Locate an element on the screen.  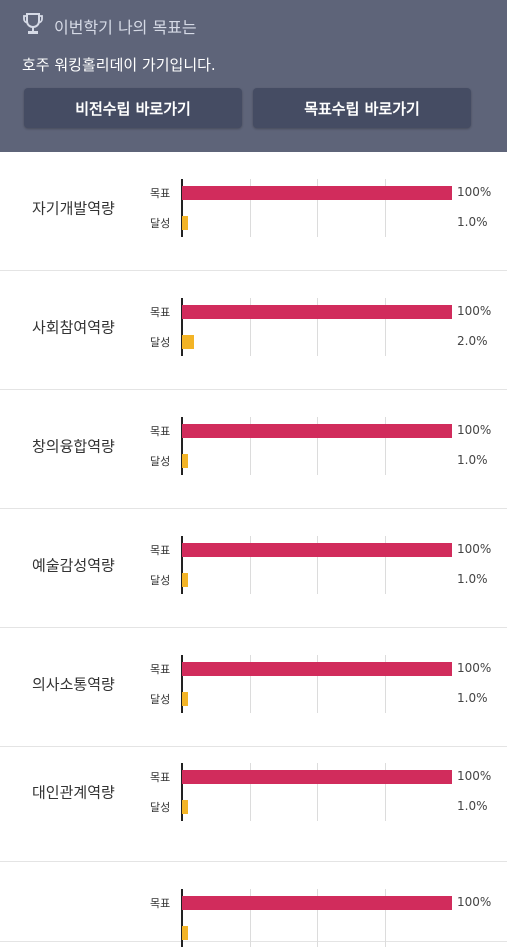
trophy-icon is located at coordinates (33, 23).